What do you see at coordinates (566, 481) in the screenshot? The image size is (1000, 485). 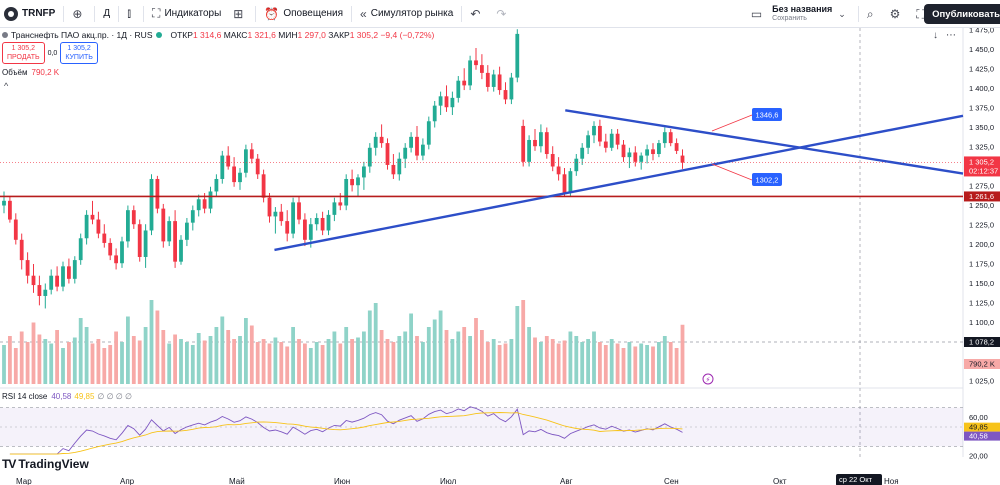 I see `time-tick: Авг` at bounding box center [566, 481].